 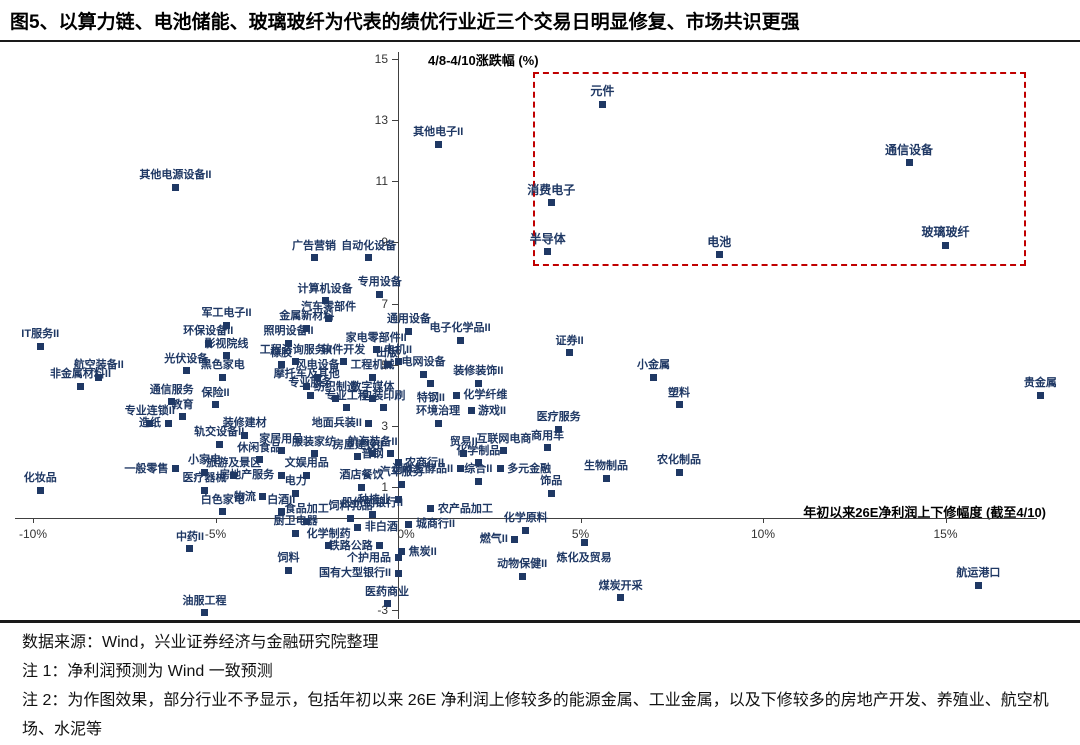 I want to click on data-point-label: 炼化及贸易, so click(x=584, y=557).